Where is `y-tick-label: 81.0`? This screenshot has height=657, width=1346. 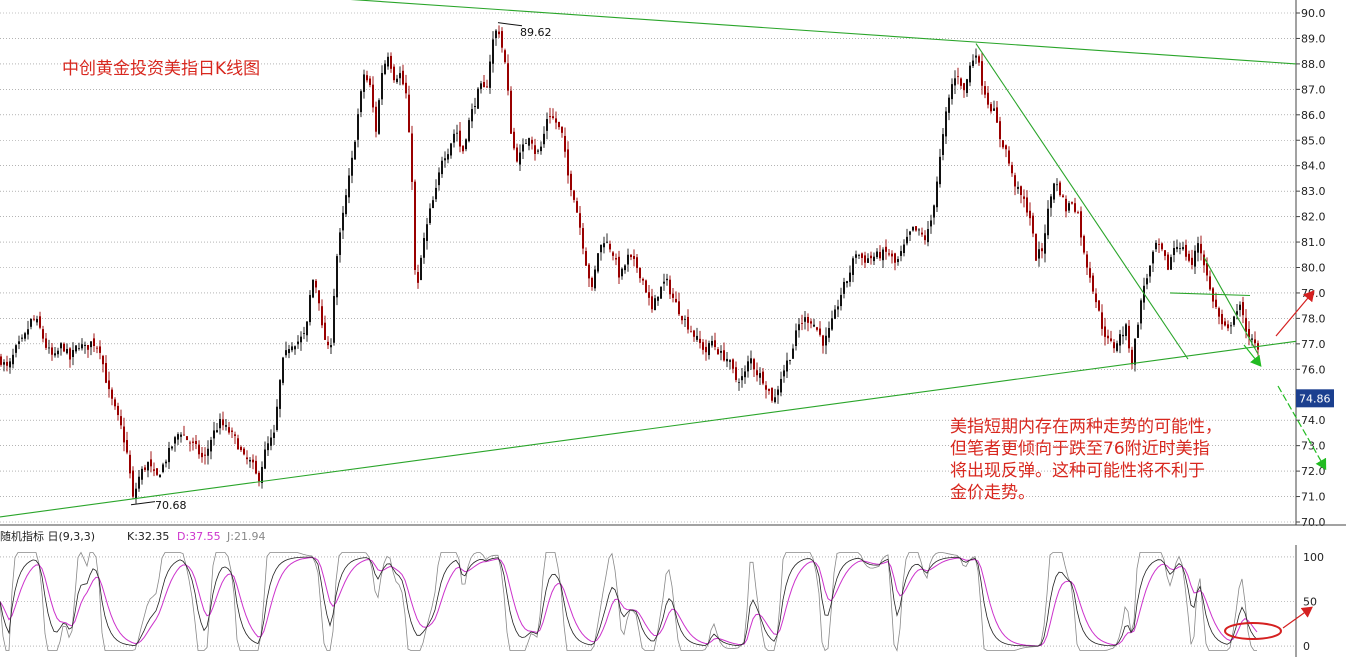
y-tick-label: 81.0 is located at coordinates (1313, 242).